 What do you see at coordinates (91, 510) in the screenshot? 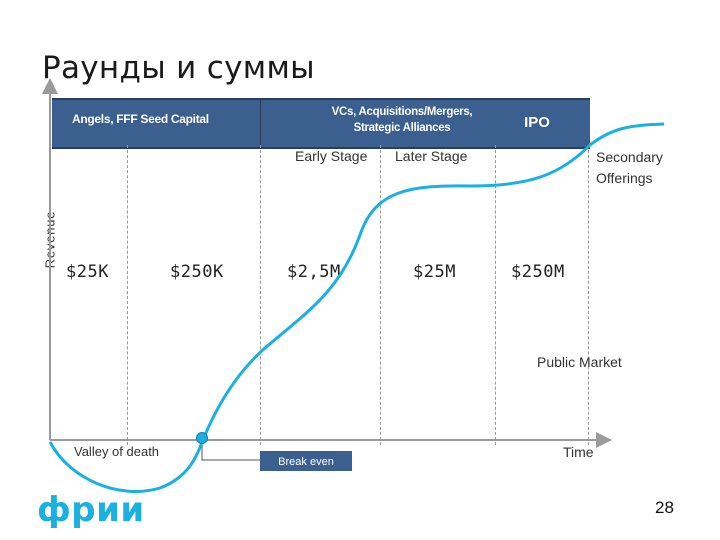
I see `logo: фрии` at bounding box center [91, 510].